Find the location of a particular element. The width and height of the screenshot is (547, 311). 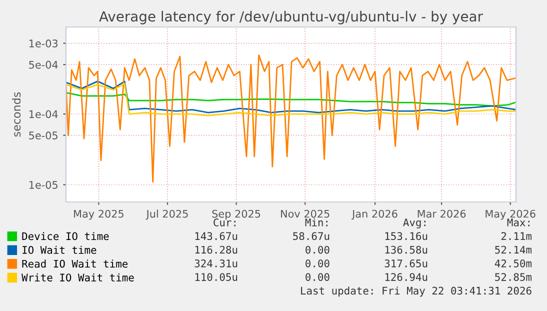

text: 58.67u is located at coordinates (311, 236).